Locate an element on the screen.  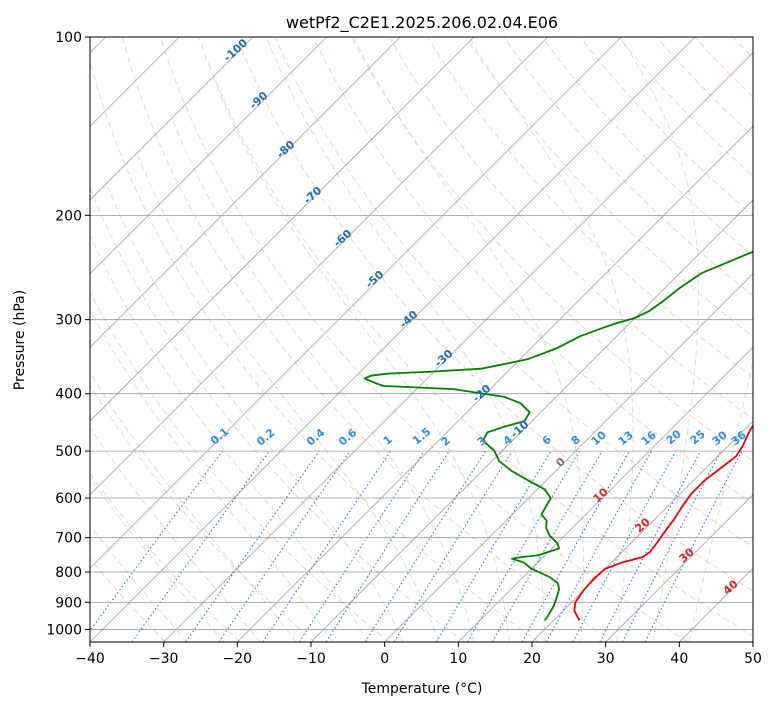
isotherm-label: 40 is located at coordinates (731, 587).